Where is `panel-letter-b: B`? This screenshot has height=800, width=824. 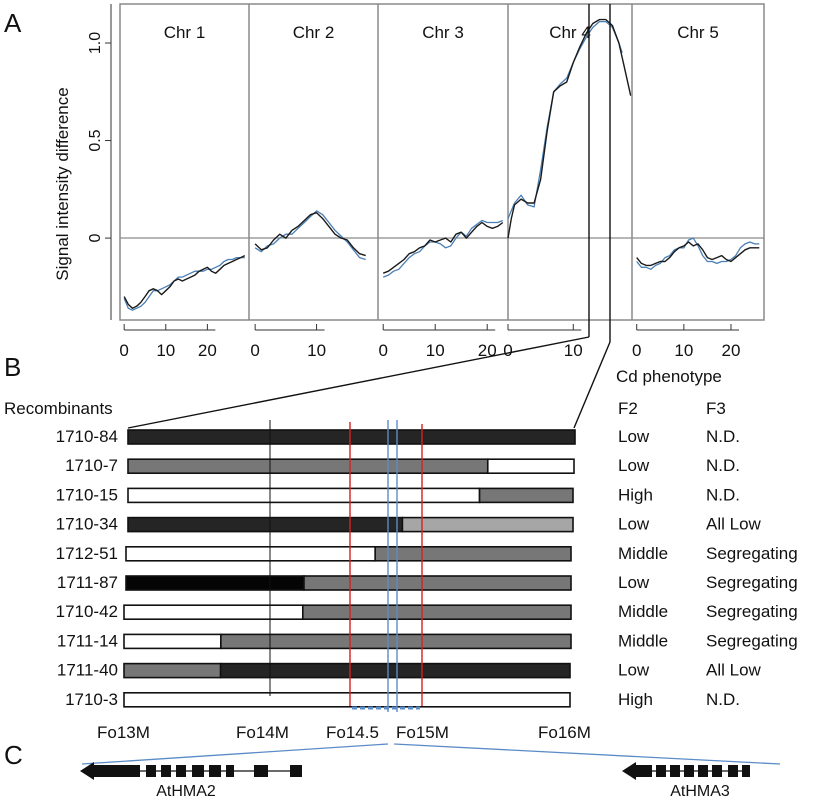 panel-letter-b: B is located at coordinates (12, 367).